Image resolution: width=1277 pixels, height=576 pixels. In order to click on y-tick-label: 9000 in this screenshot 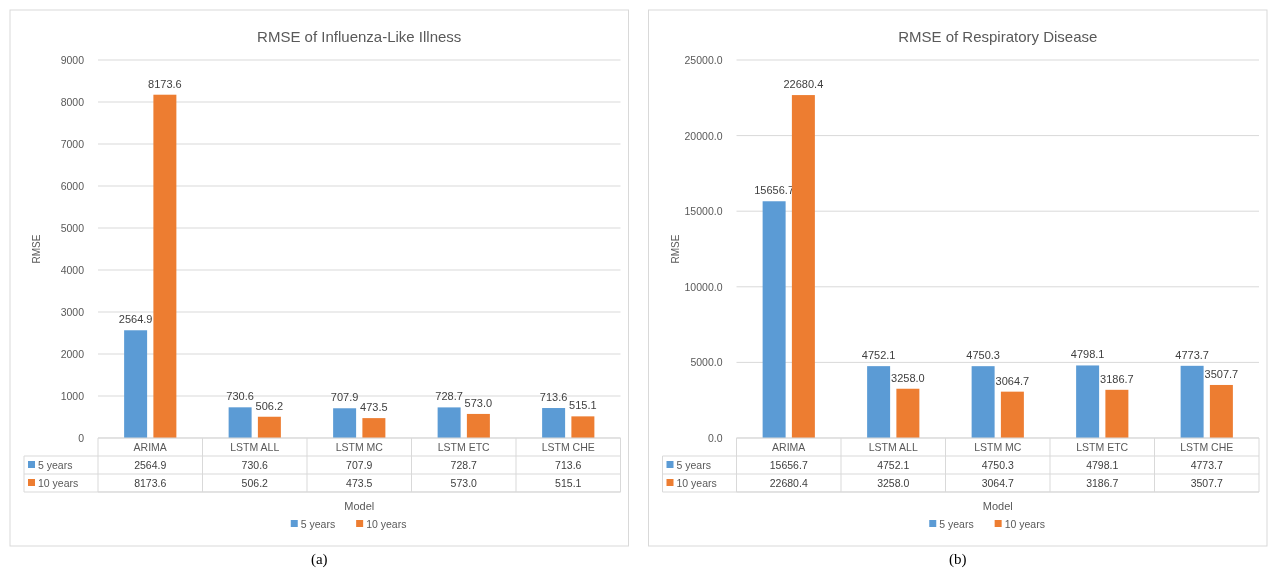, I will do `click(72, 60)`.